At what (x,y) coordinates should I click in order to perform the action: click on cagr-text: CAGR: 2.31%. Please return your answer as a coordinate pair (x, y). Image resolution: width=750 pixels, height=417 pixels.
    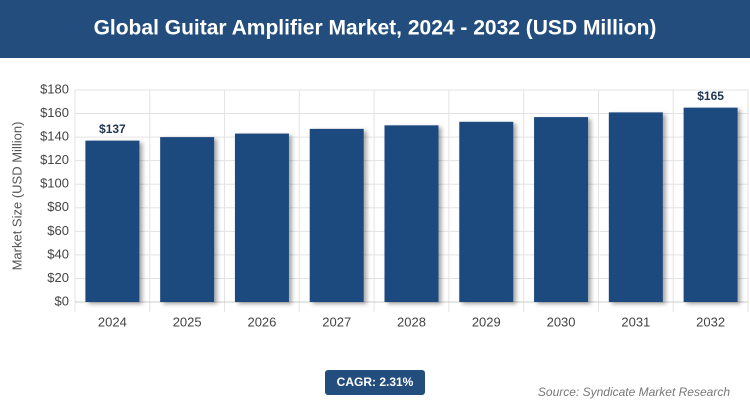
    Looking at the image, I should click on (375, 382).